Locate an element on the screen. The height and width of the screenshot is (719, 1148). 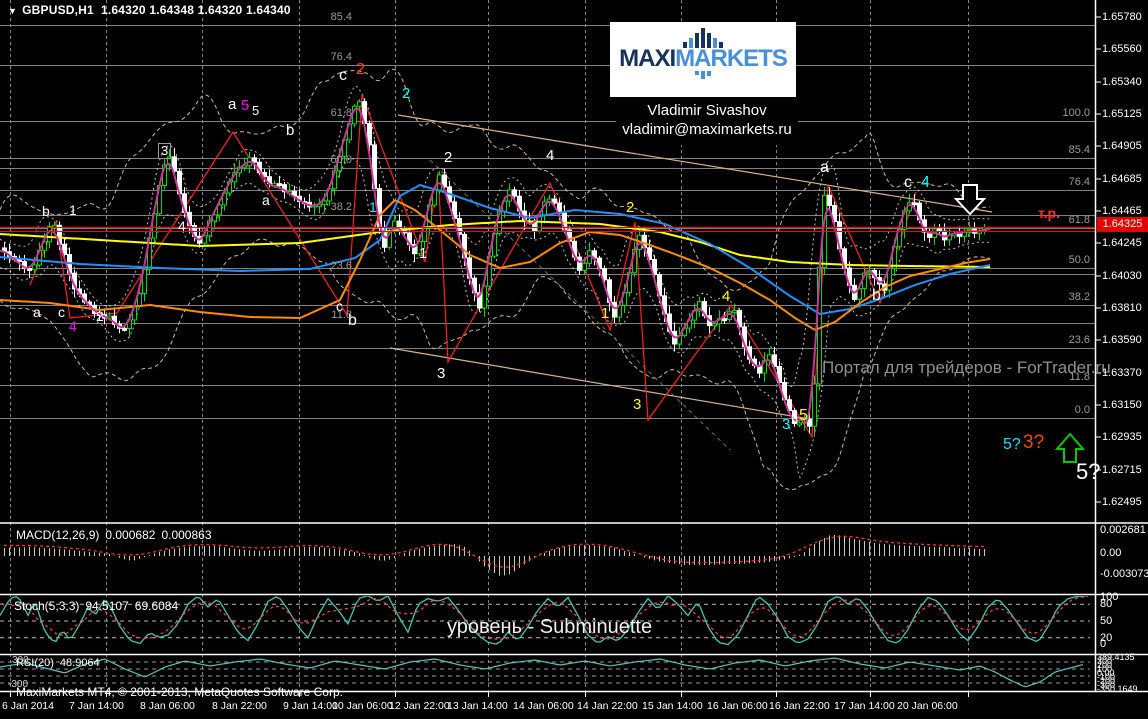
cci-level-label: -300 is located at coordinates (18, 684).